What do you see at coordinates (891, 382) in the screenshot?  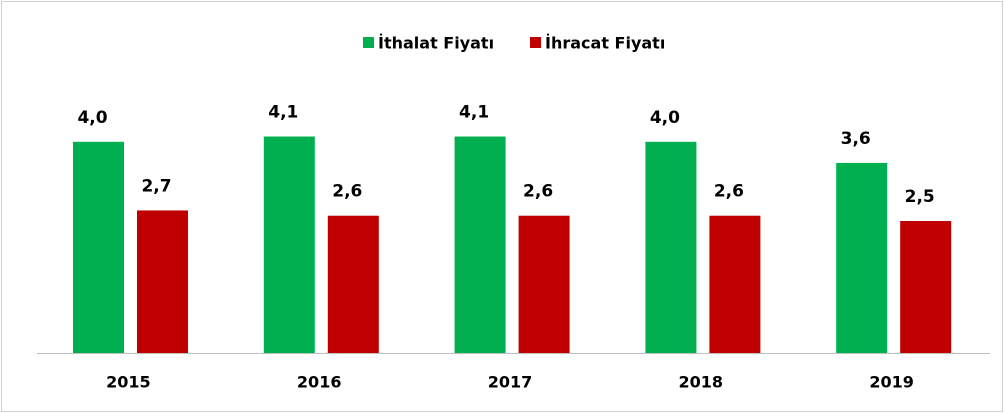 I see `x-tick-label: 2019` at bounding box center [891, 382].